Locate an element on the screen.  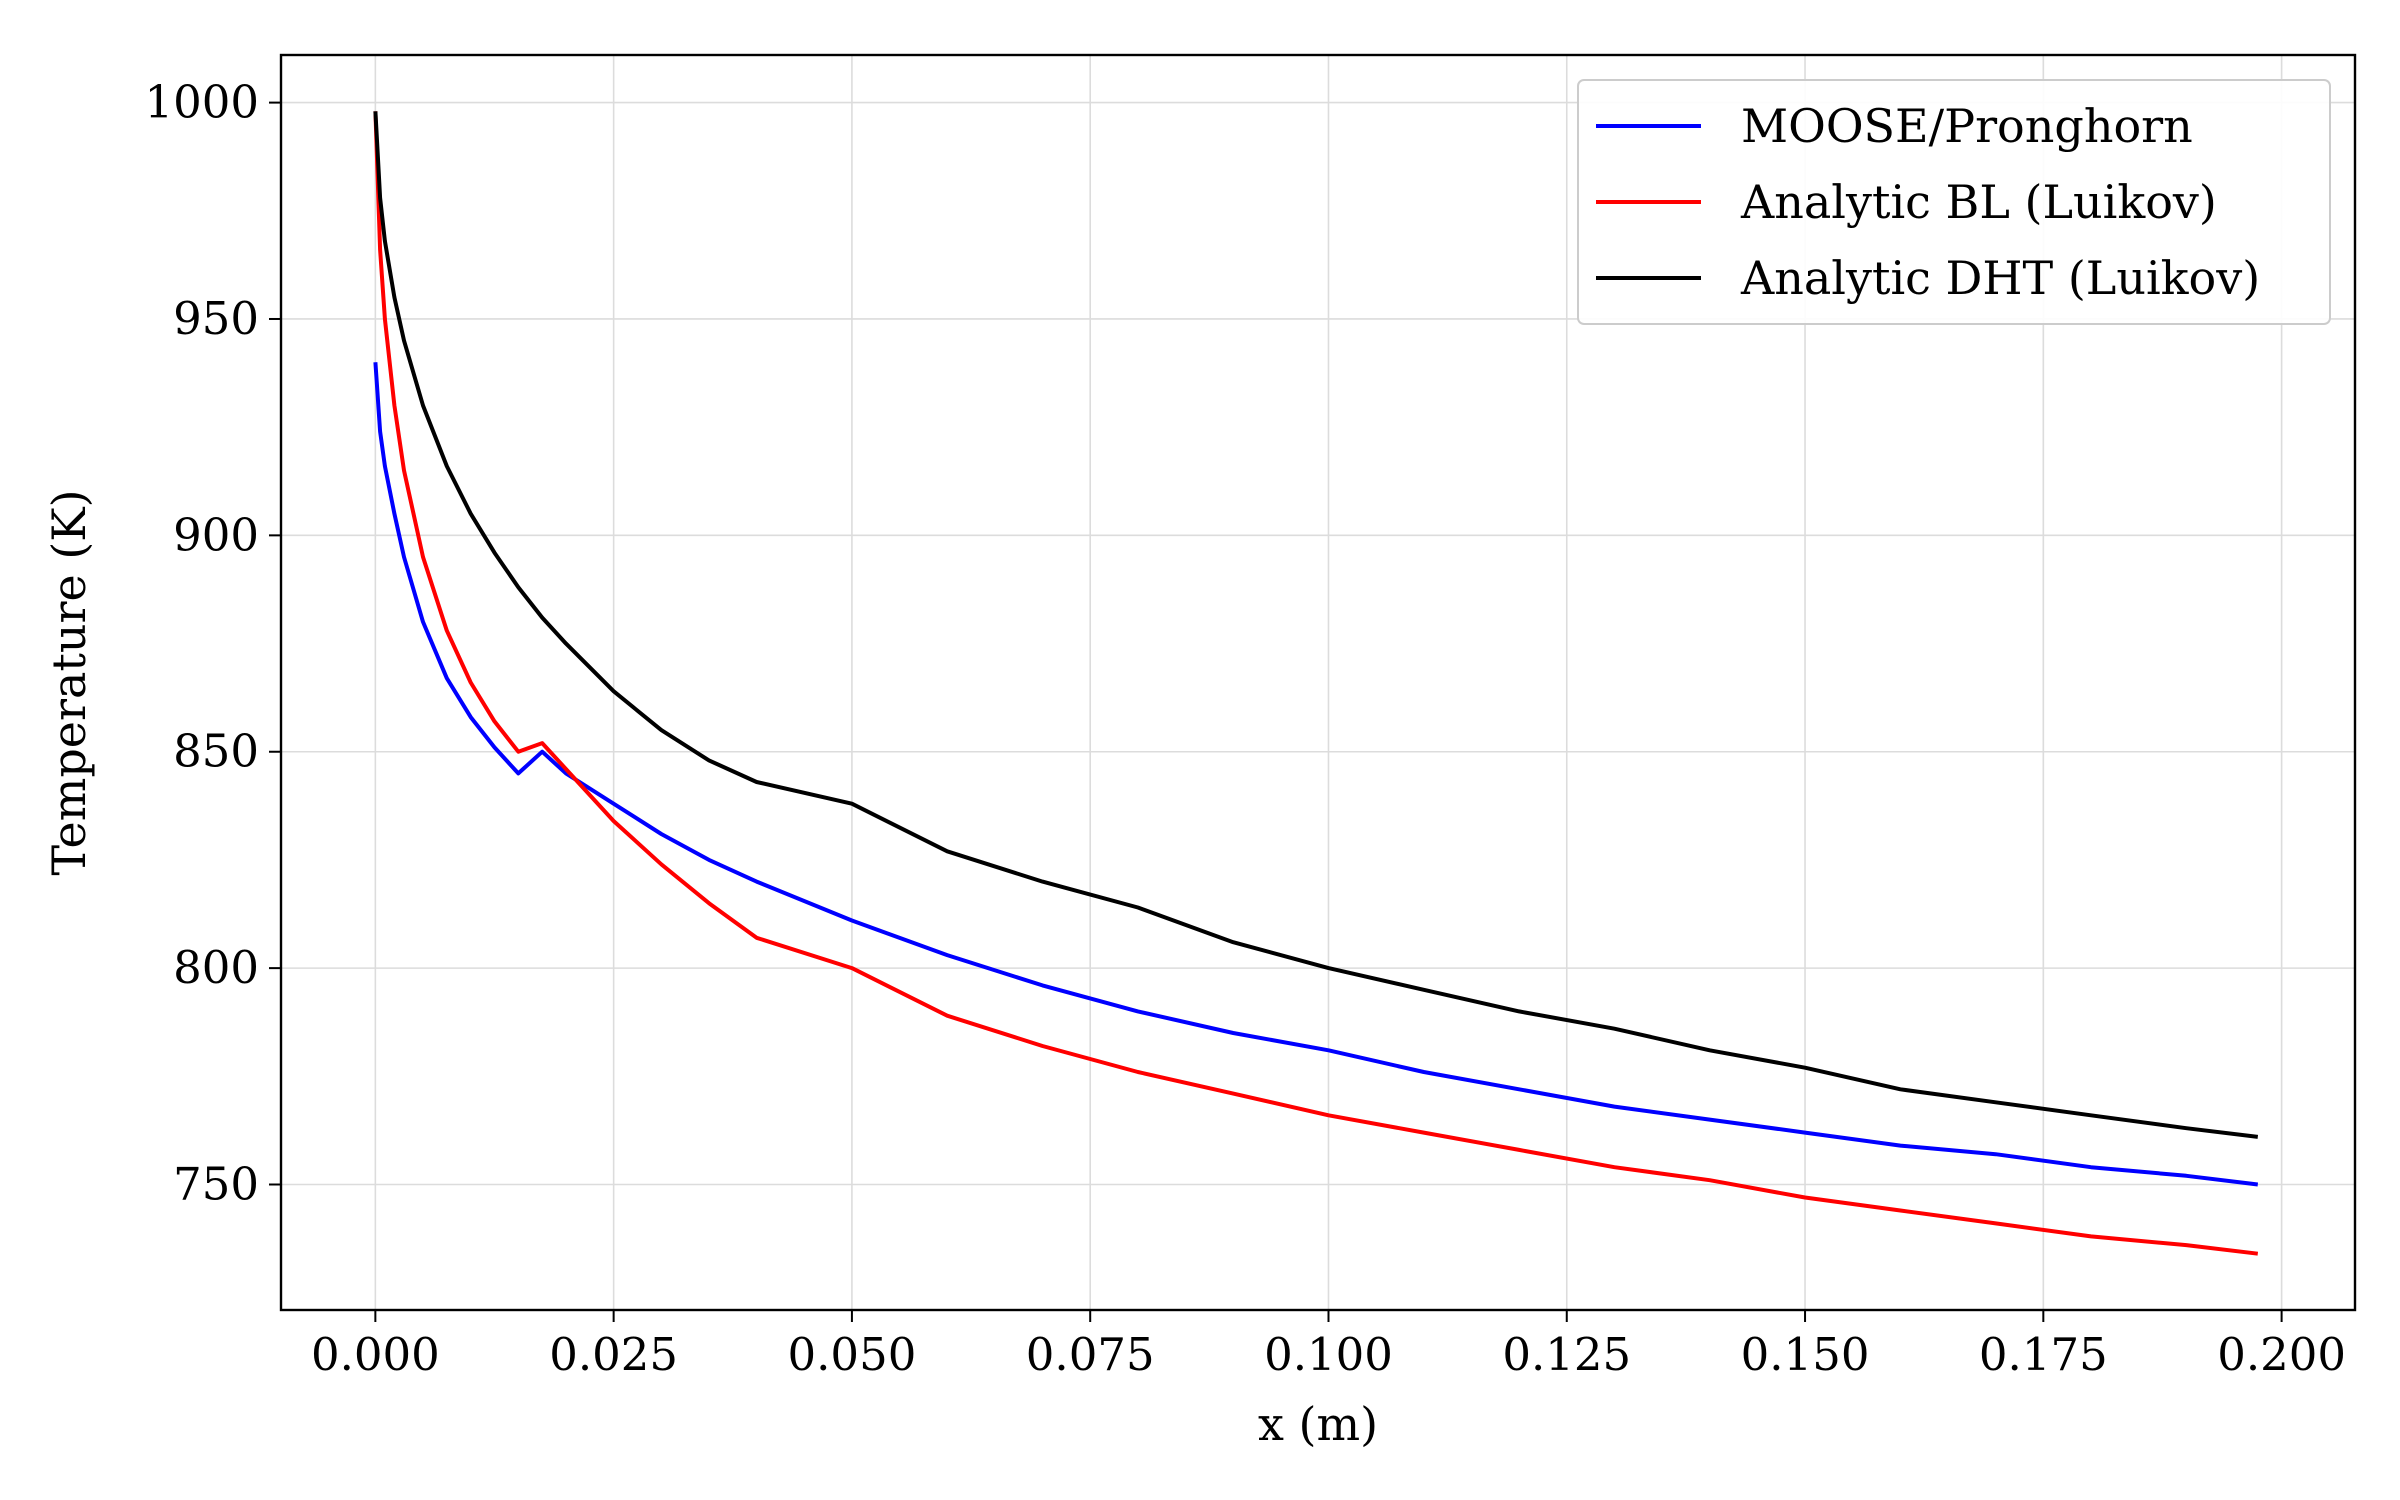
x-tick-label: 0.100 is located at coordinates (1328, 1354).